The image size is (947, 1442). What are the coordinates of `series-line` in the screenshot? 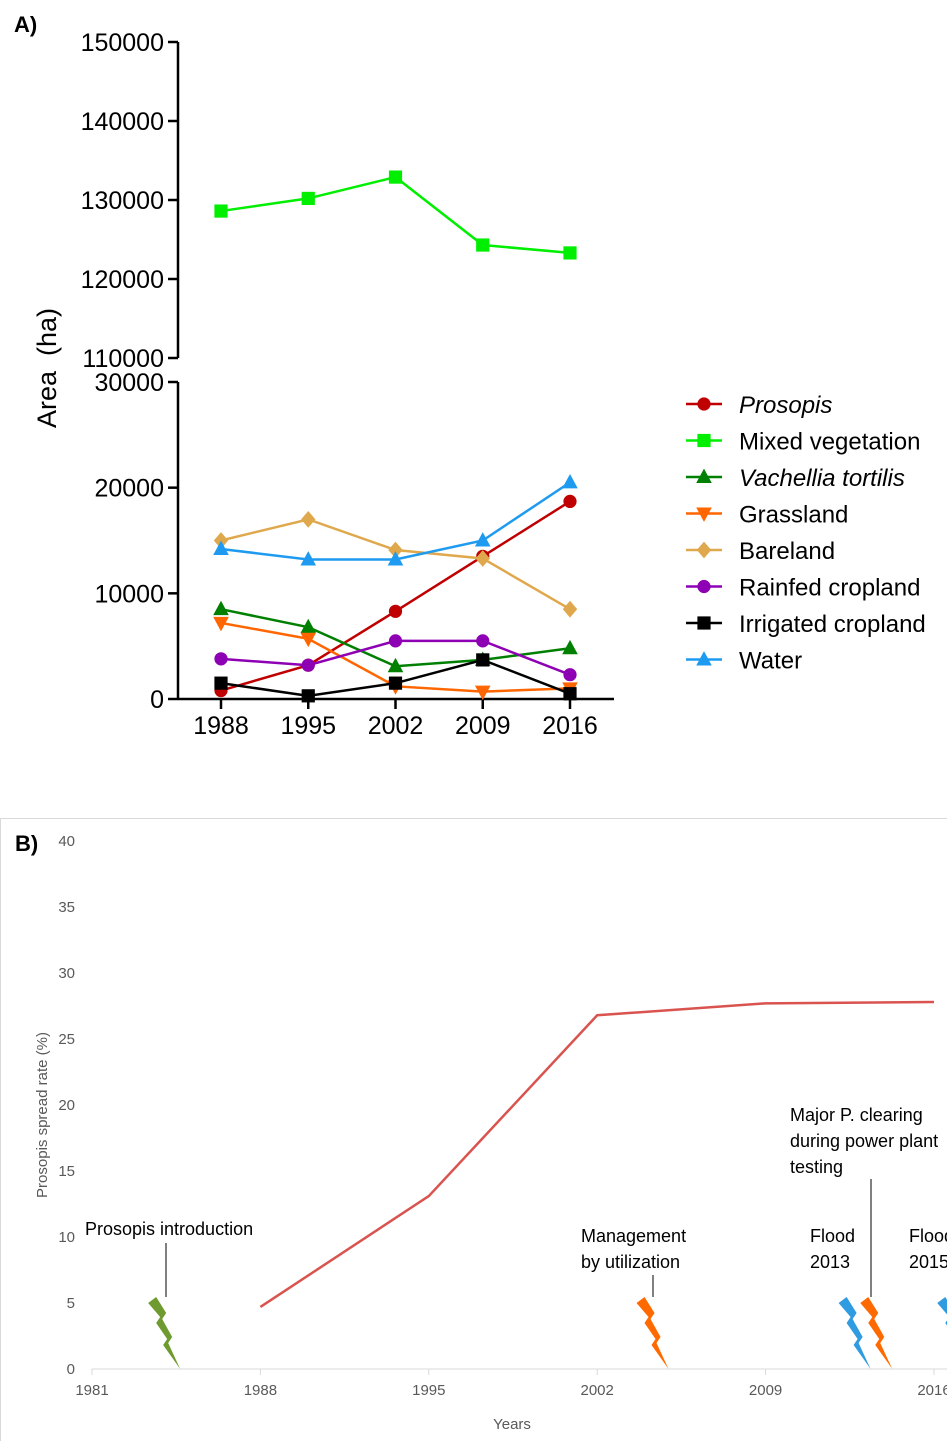 It's located at (395, 215).